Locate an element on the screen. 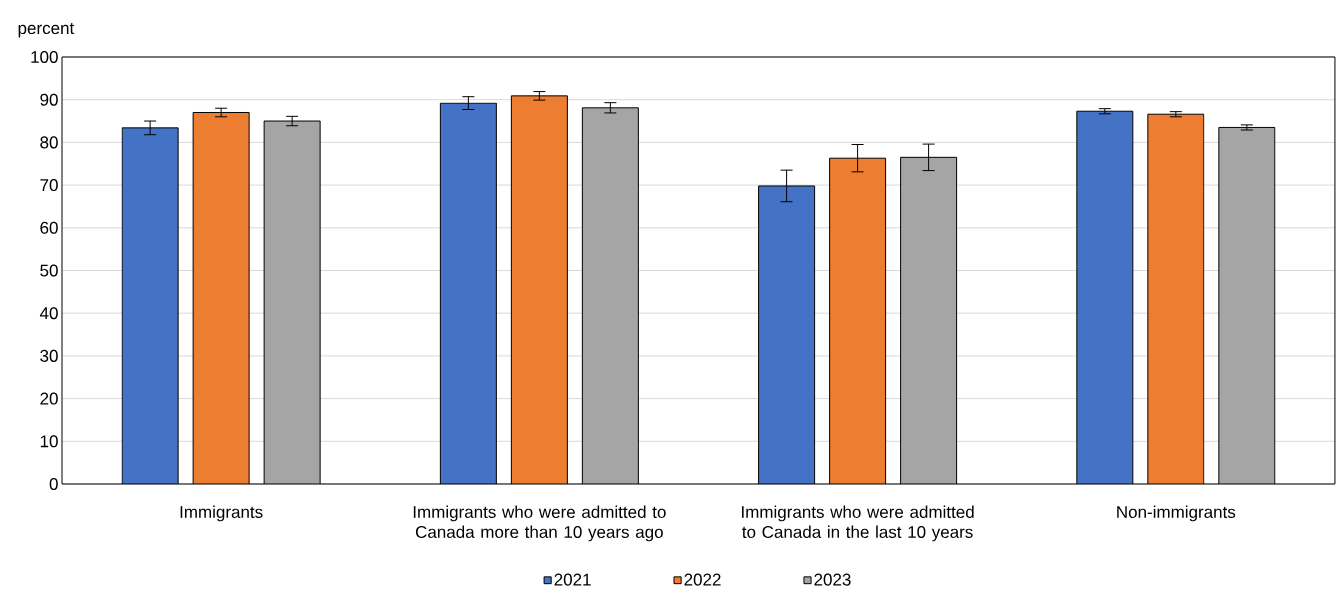 The height and width of the screenshot is (599, 1336). y-tick-label: 90 is located at coordinates (49, 99).